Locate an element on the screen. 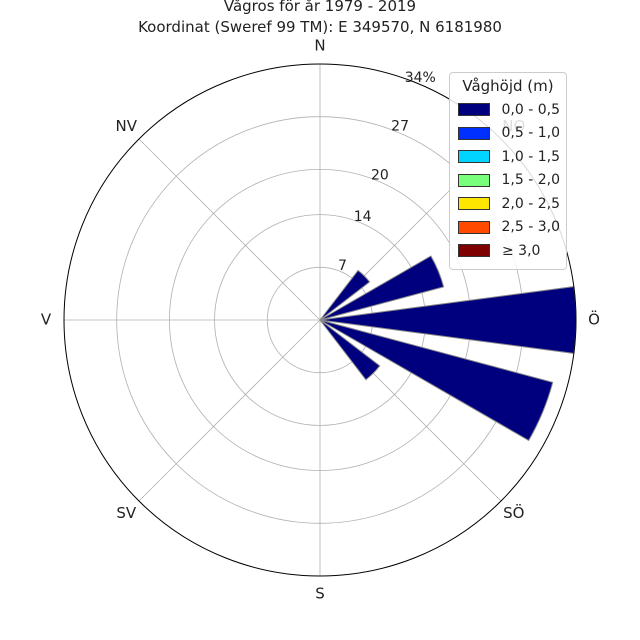  direction-label: Ö is located at coordinates (594, 319).